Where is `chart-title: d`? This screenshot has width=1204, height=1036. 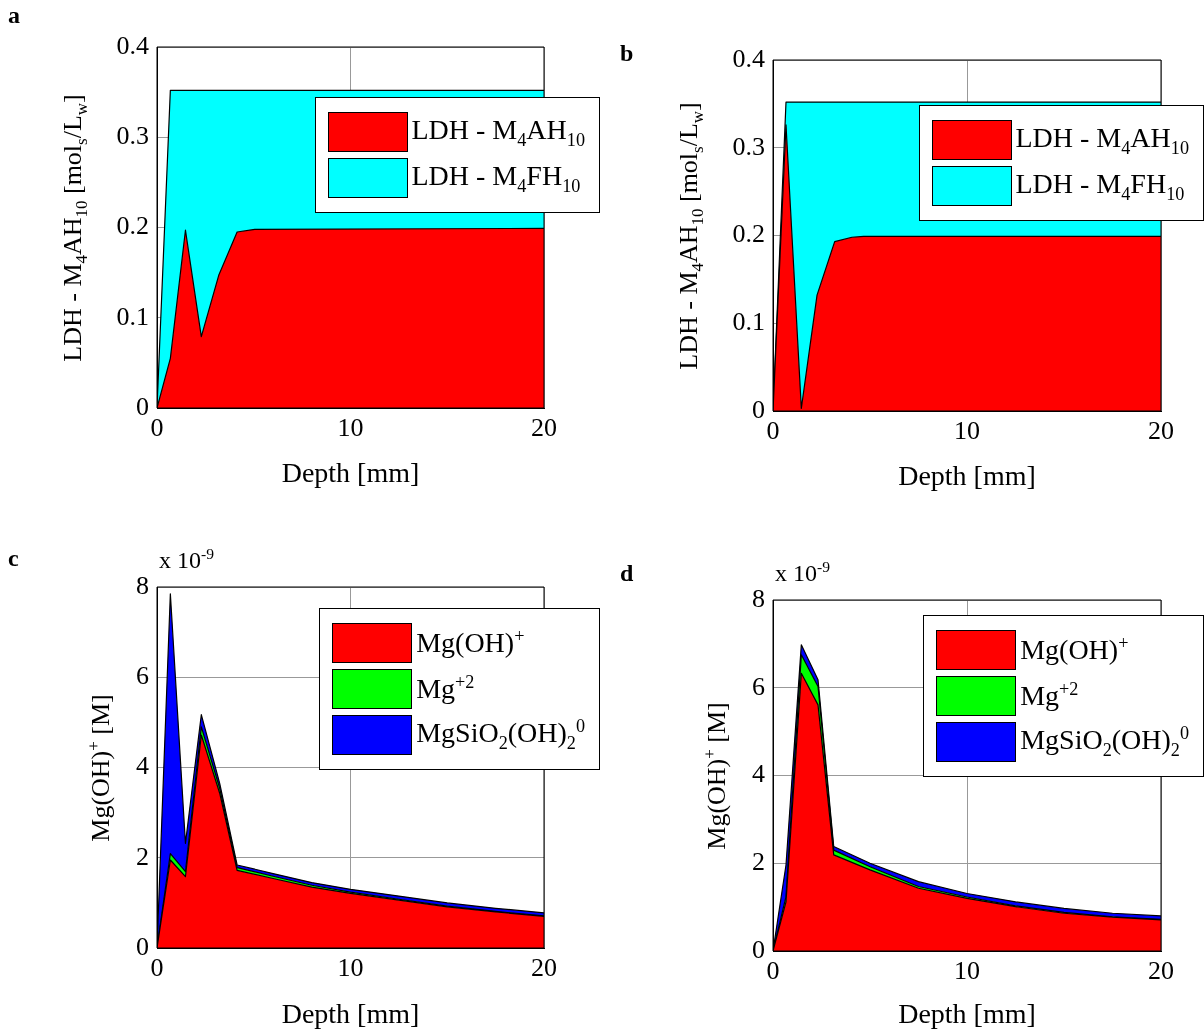
chart-title: d is located at coordinates (627, 573).